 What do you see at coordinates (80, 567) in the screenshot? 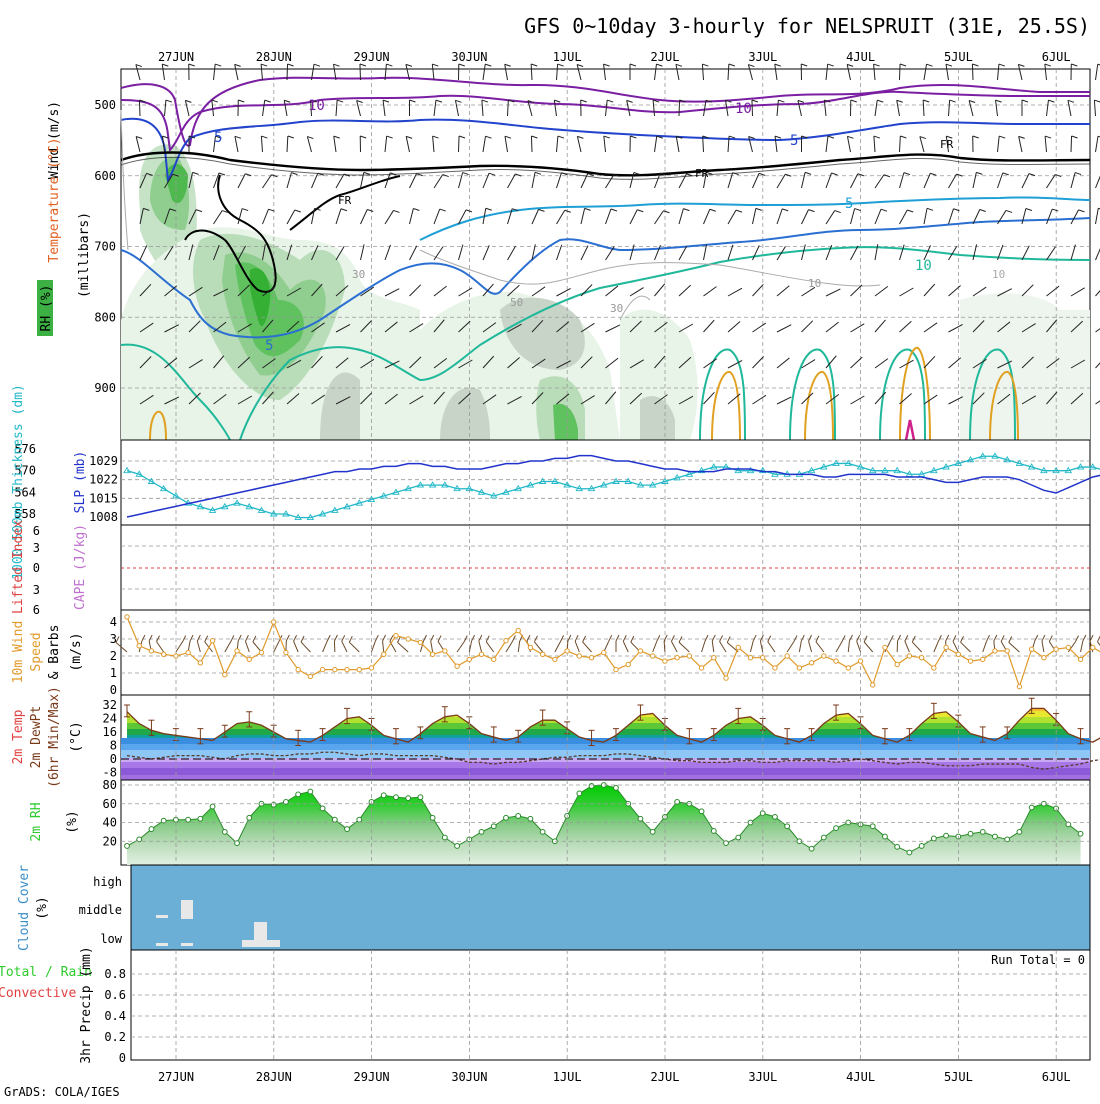
I see `cape-label: CAPE (J/kg)` at bounding box center [80, 567].